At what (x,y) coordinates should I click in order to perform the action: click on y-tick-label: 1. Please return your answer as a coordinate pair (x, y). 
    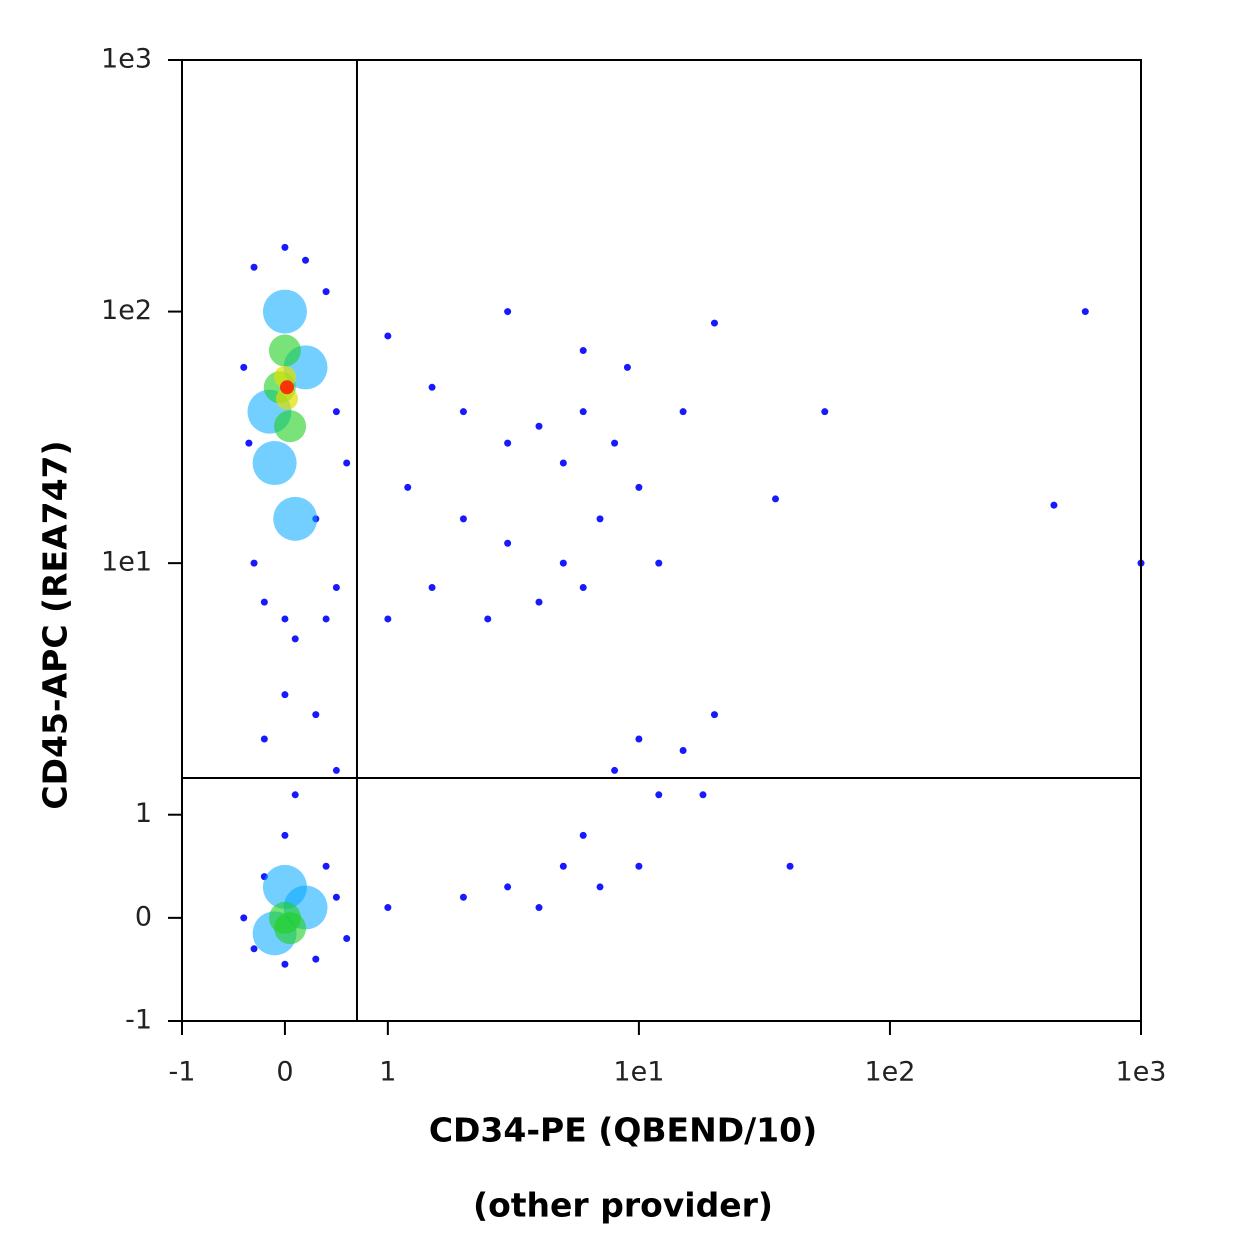
    Looking at the image, I should click on (143, 813).